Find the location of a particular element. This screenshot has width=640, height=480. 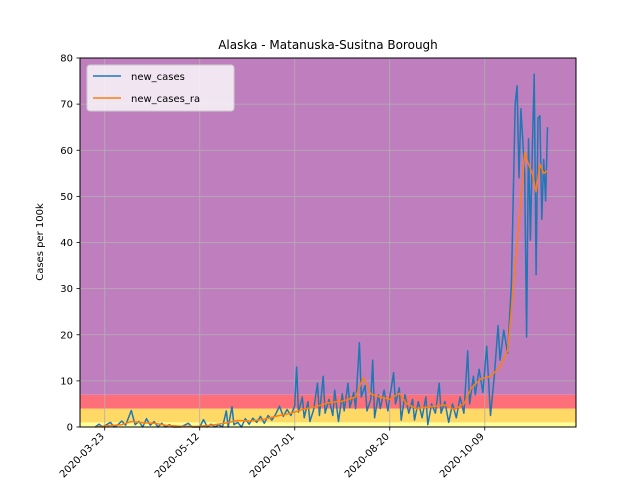

y-tick-label-5: 50 is located at coordinates (66, 197).